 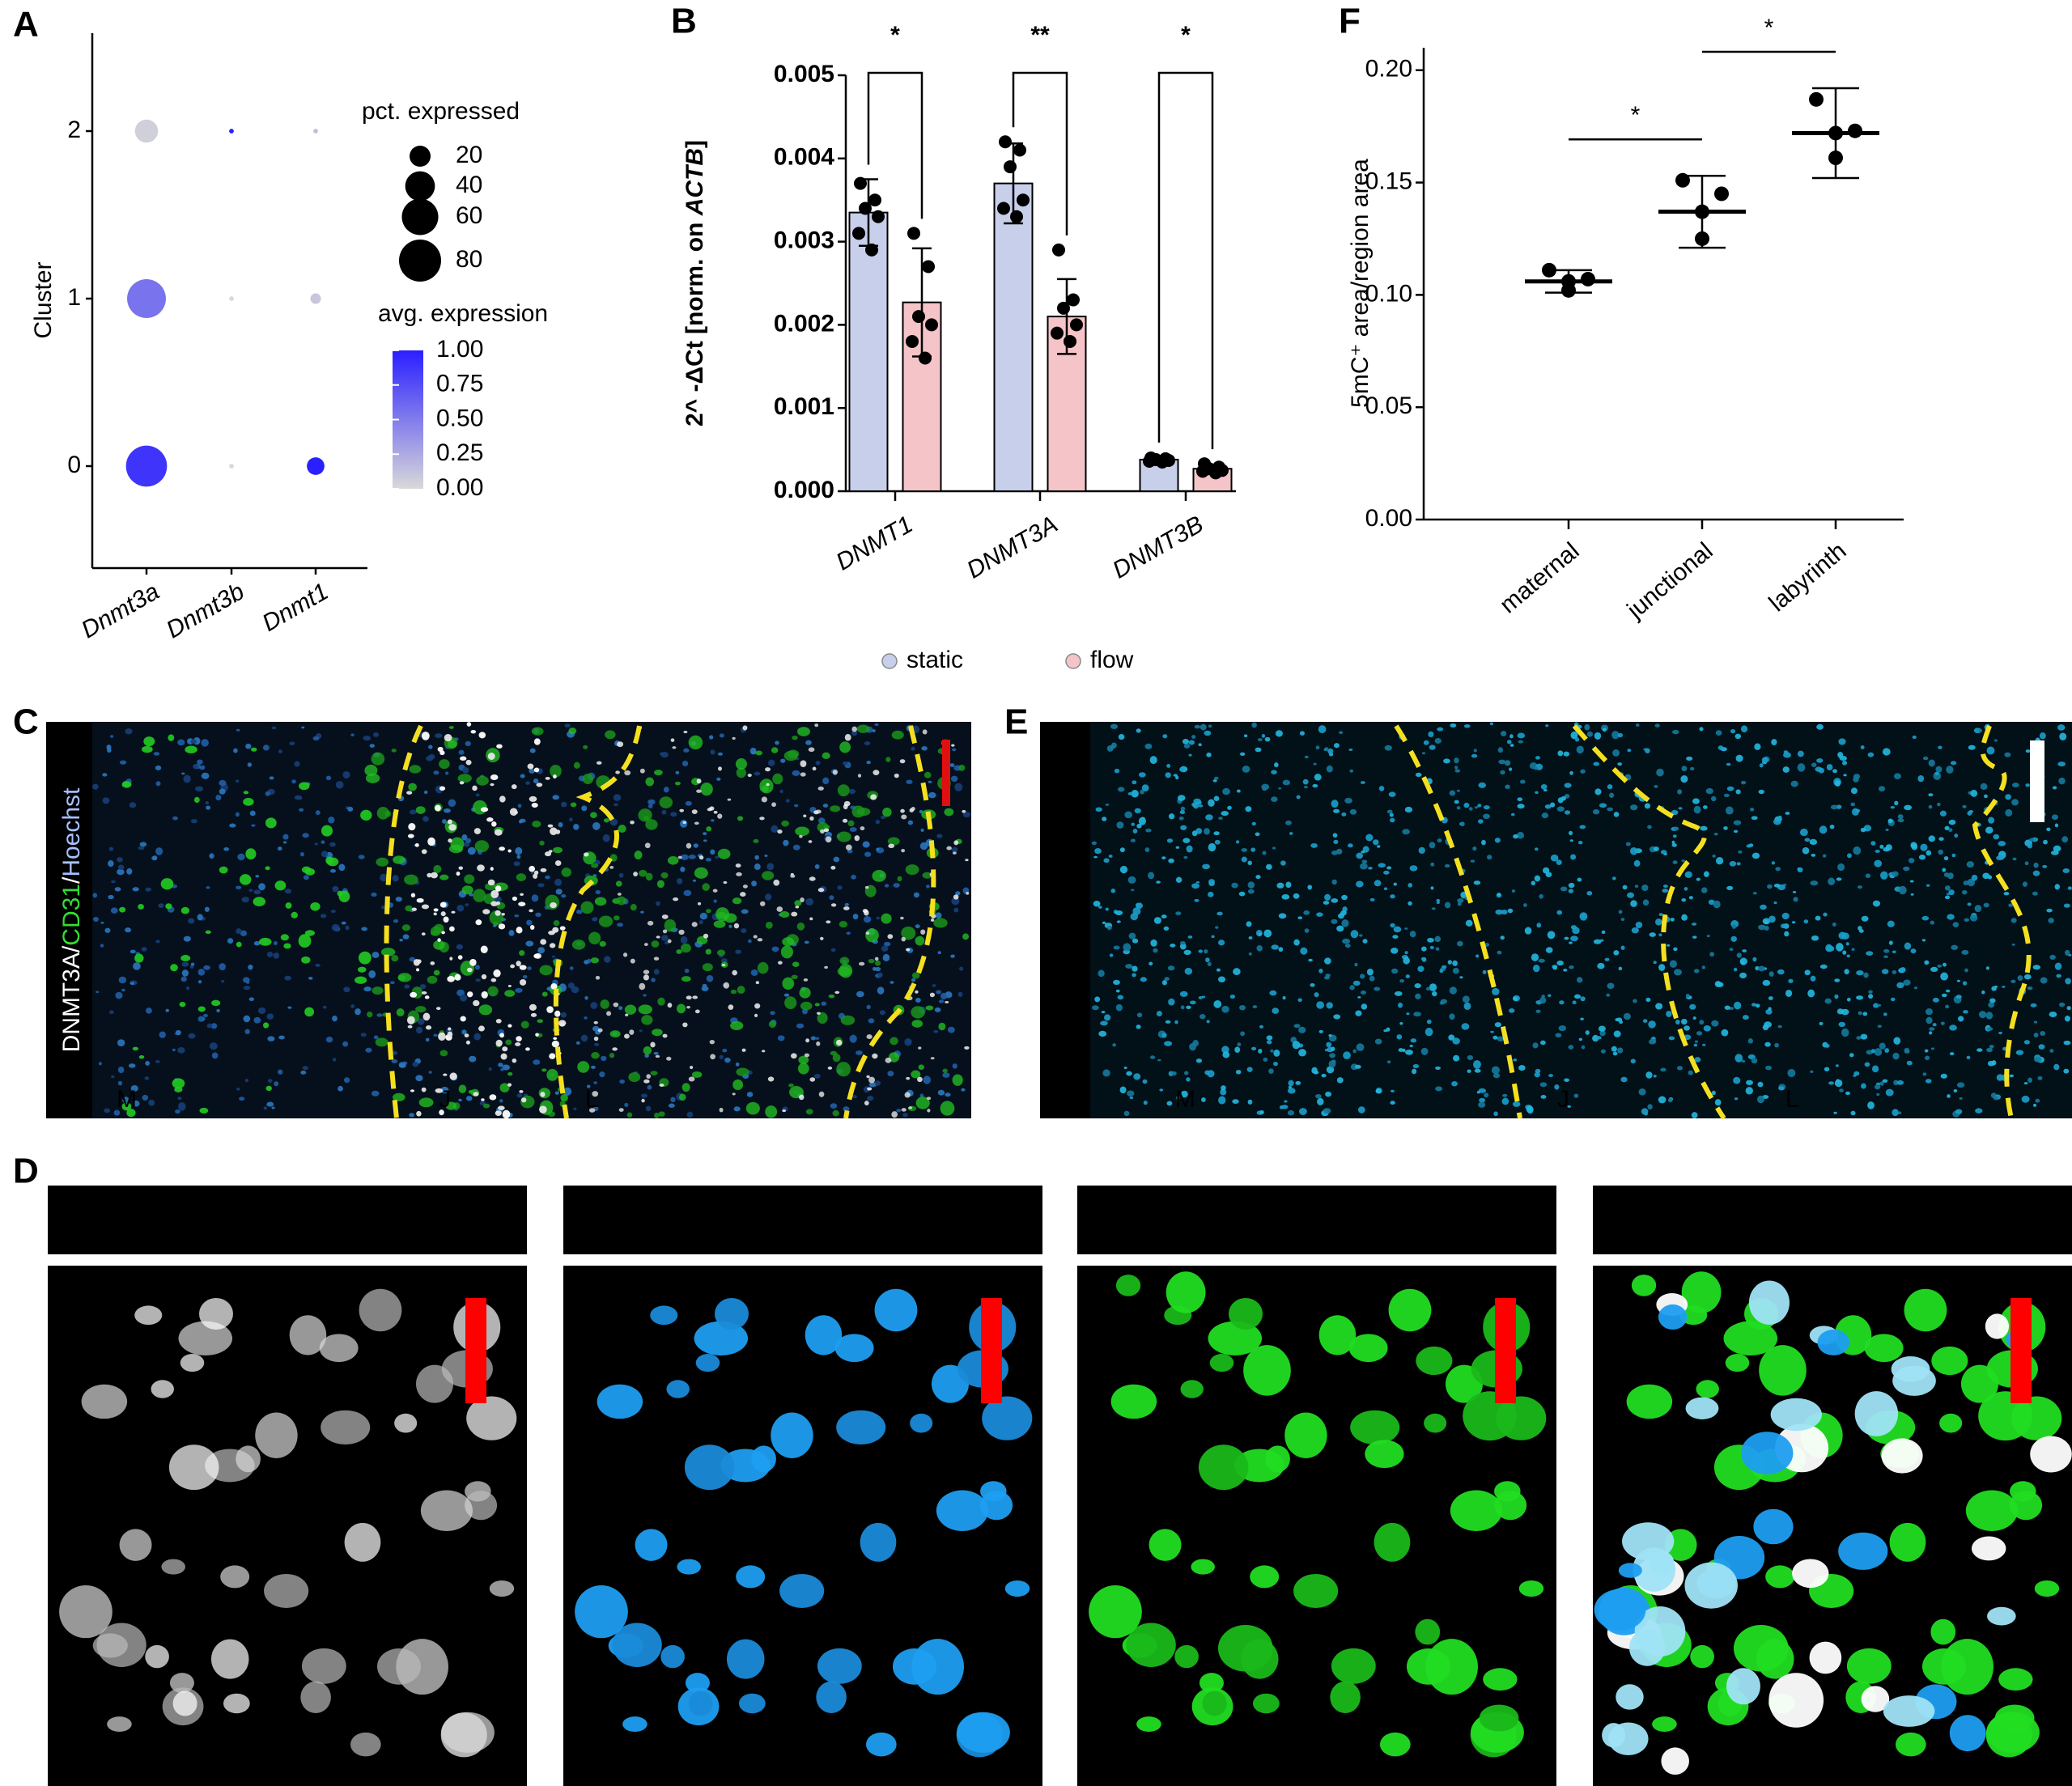 I want to click on dot, so click(x=316, y=466).